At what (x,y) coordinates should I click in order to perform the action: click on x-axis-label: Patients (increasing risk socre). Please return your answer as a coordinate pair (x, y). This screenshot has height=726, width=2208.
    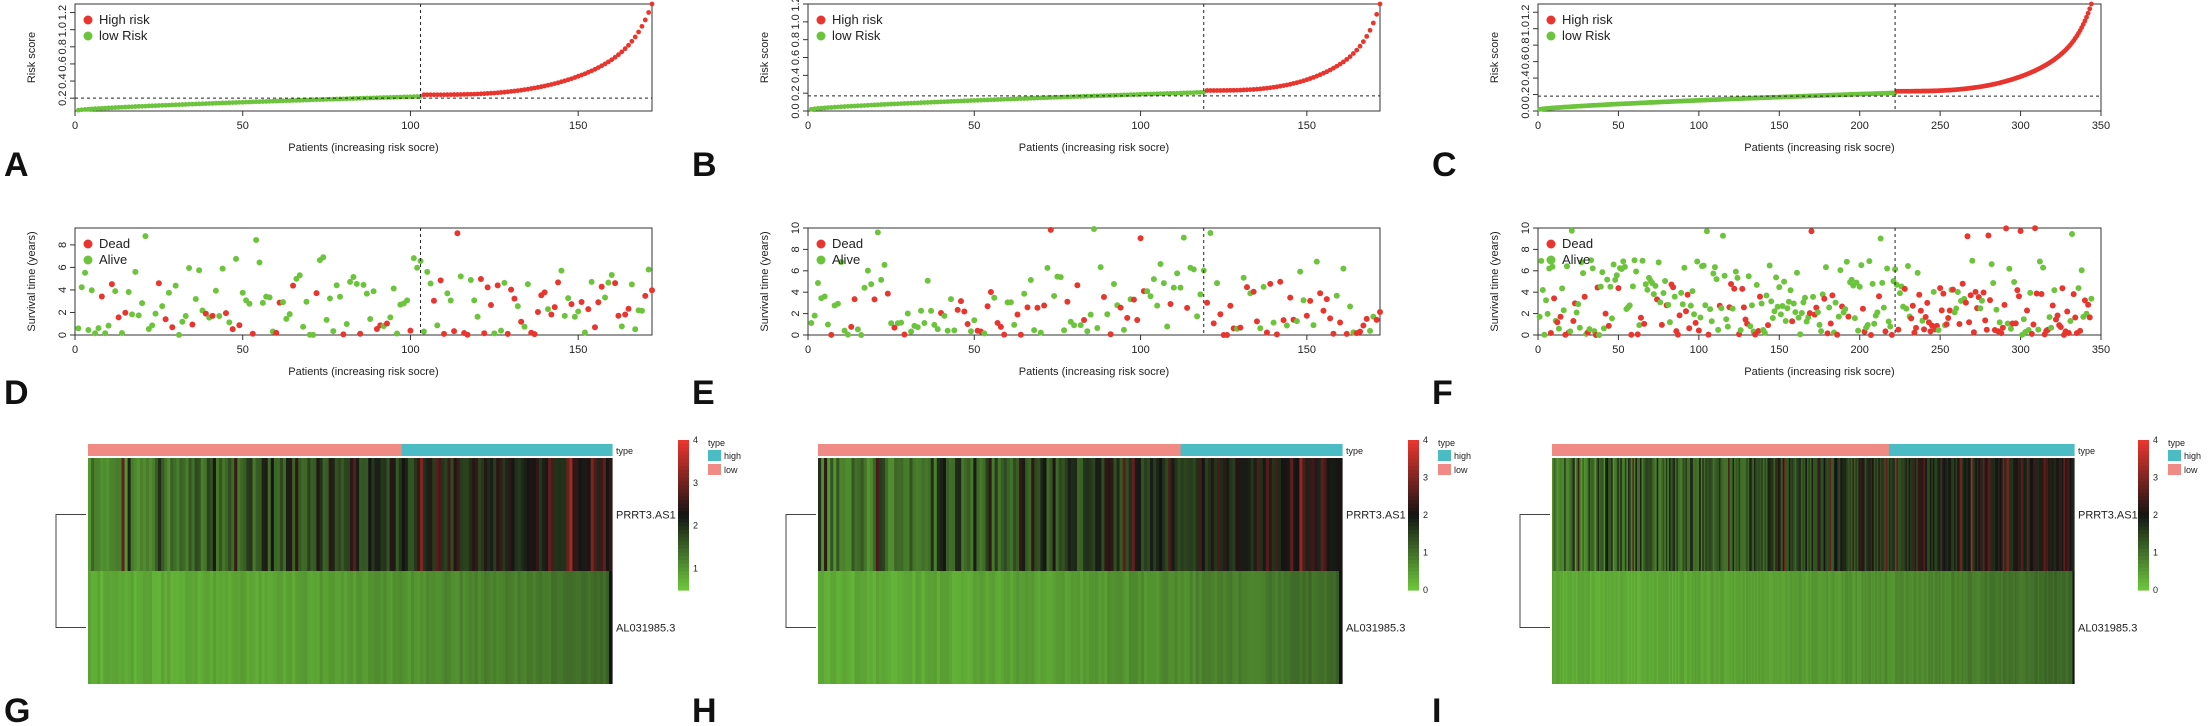
    Looking at the image, I should click on (1819, 148).